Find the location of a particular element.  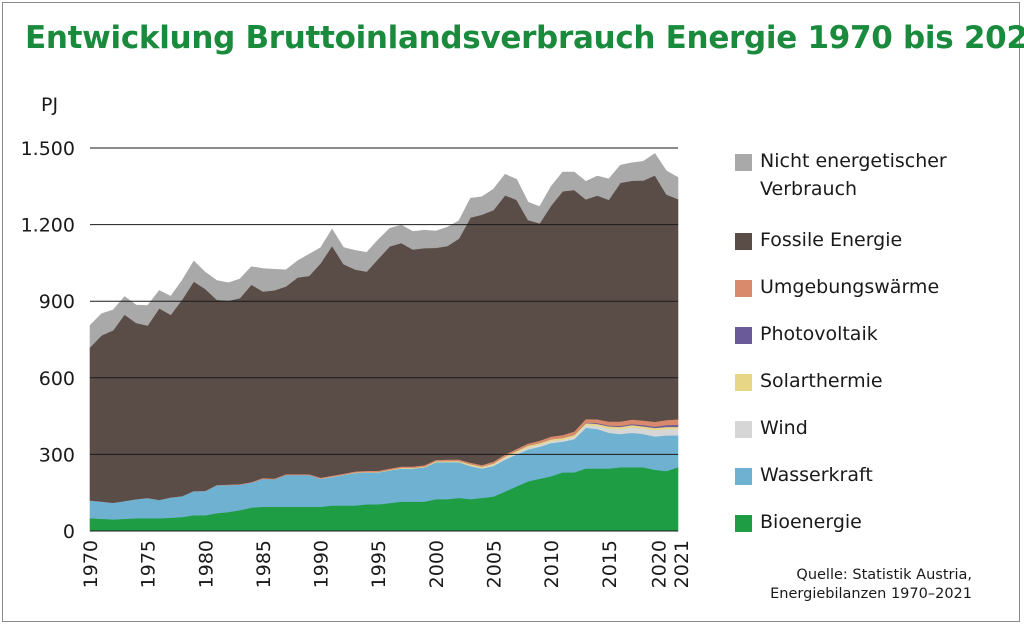

y-axis-unit-label: PJ is located at coordinates (50, 105).